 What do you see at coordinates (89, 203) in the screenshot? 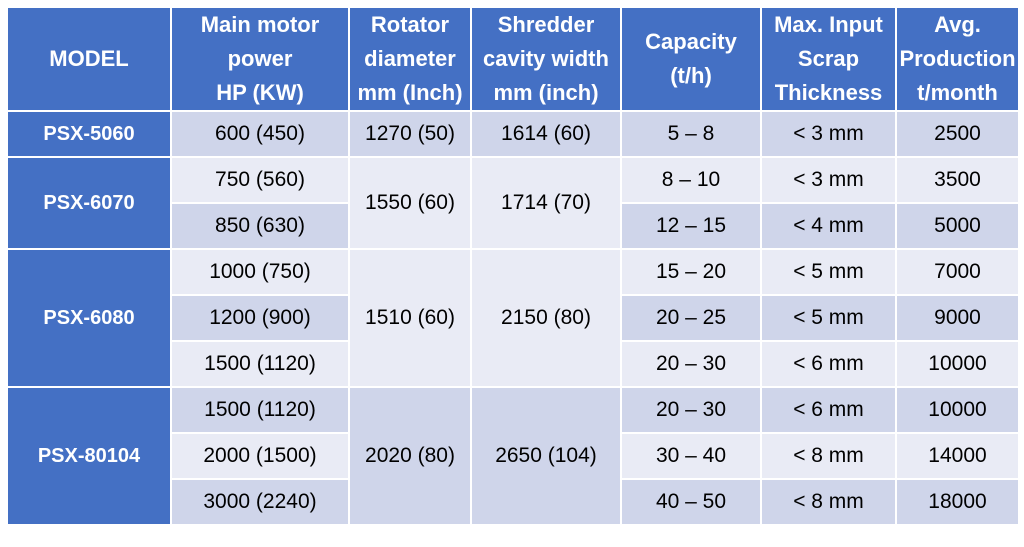
I see `model-cell: PSX-6070` at bounding box center [89, 203].